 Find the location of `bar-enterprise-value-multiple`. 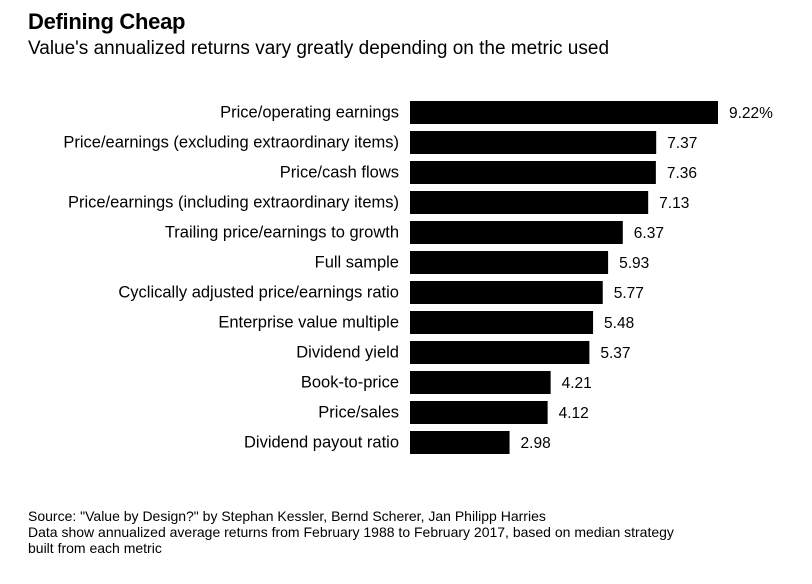

bar-enterprise-value-multiple is located at coordinates (502, 322).